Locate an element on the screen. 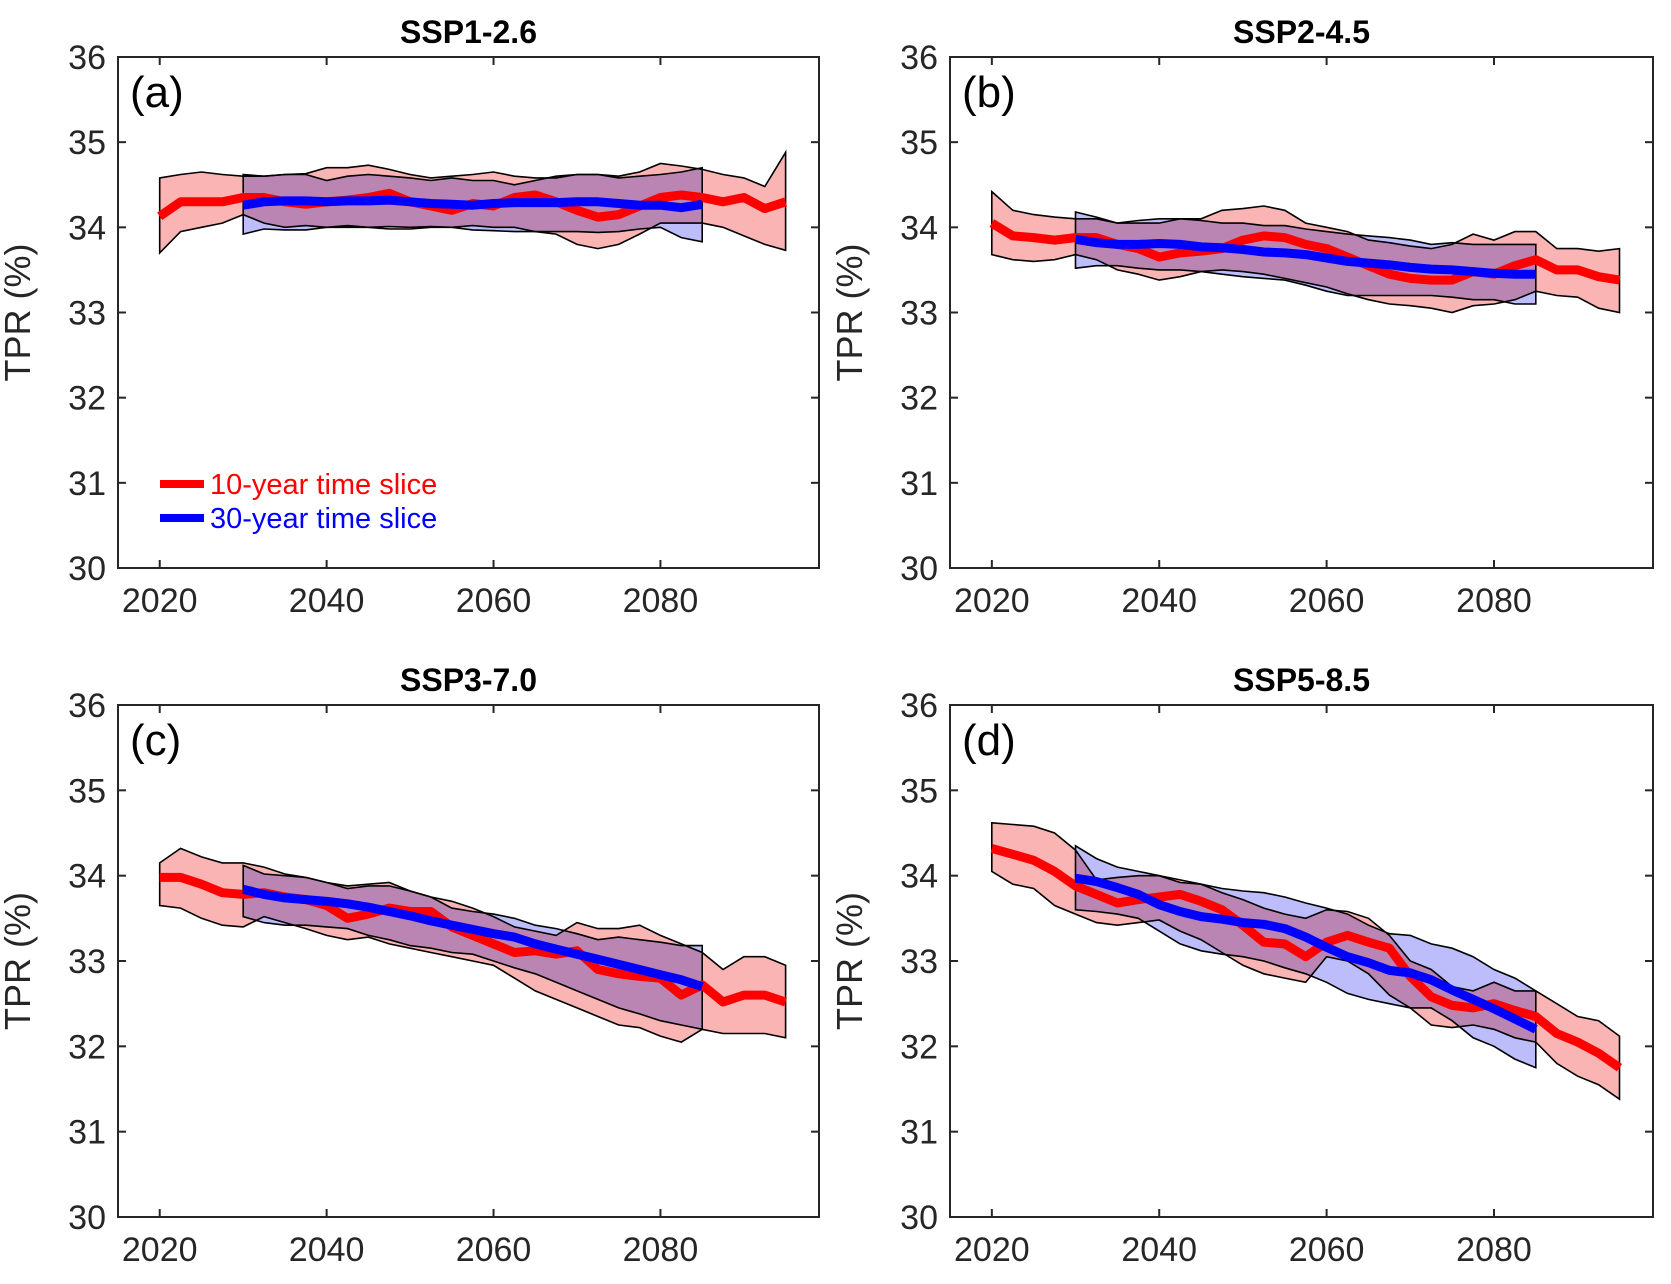 The image size is (1671, 1284). panel-letter: (d) is located at coordinates (989, 740).